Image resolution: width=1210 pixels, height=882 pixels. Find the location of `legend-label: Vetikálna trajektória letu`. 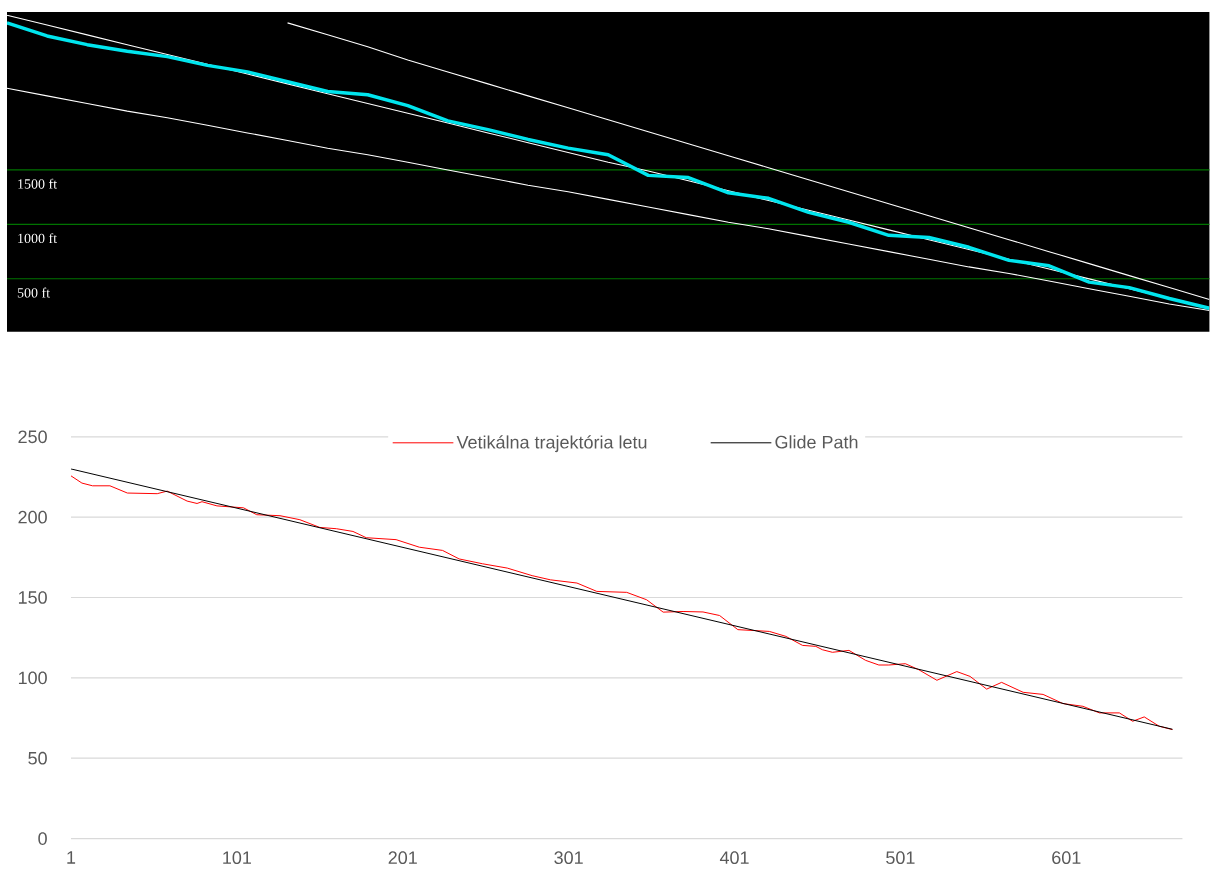

legend-label: Vetikálna trajektória letu is located at coordinates (551, 444).